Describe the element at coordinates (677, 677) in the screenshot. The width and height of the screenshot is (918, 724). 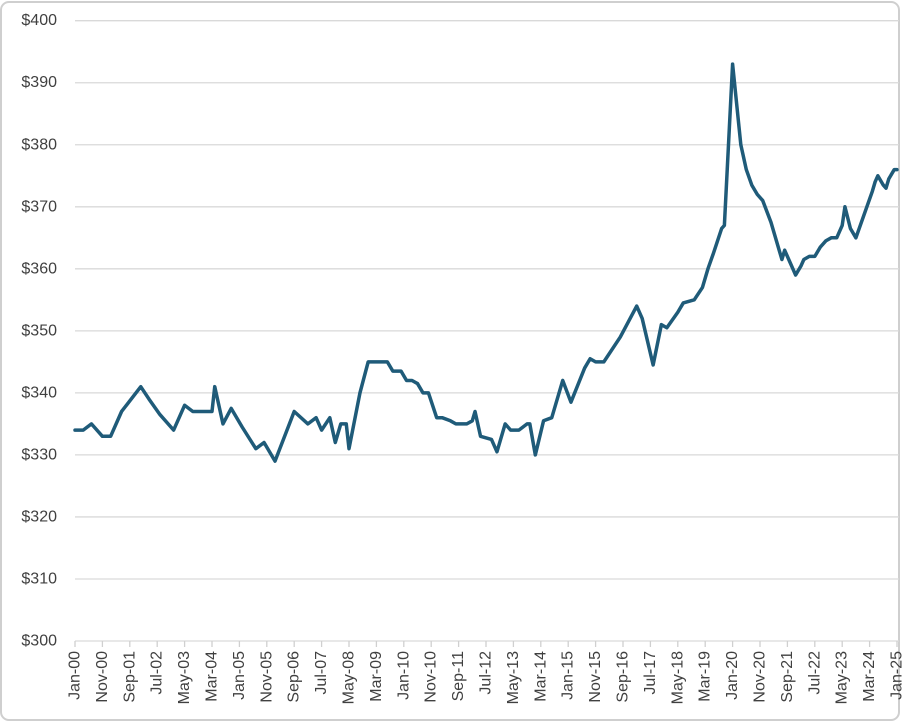
I see `x-axis-label: May-18` at that location.